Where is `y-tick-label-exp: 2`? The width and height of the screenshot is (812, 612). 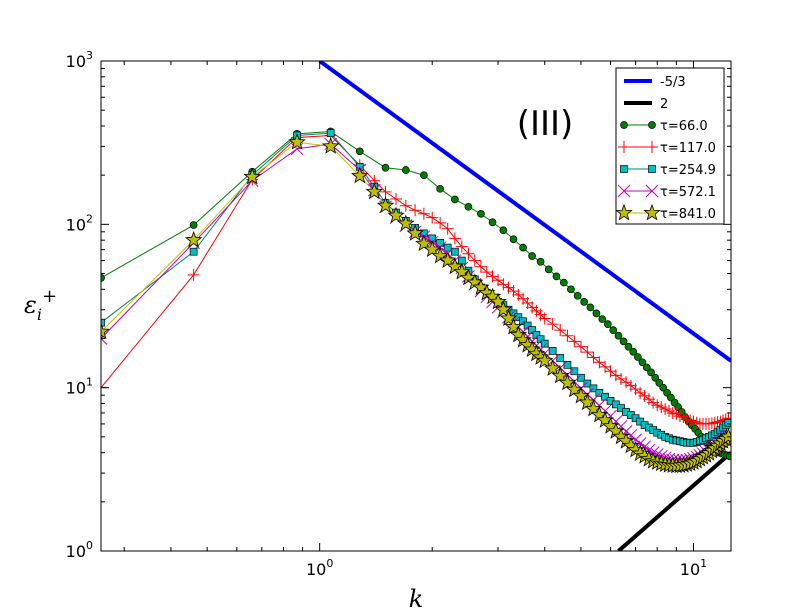 y-tick-label-exp: 2 is located at coordinates (89, 218).